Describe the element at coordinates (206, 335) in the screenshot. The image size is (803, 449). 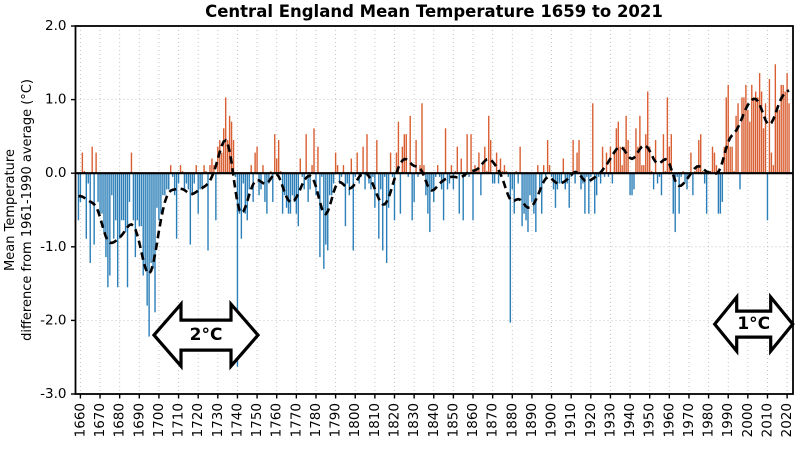
I see `scale-arrow-shape` at that location.